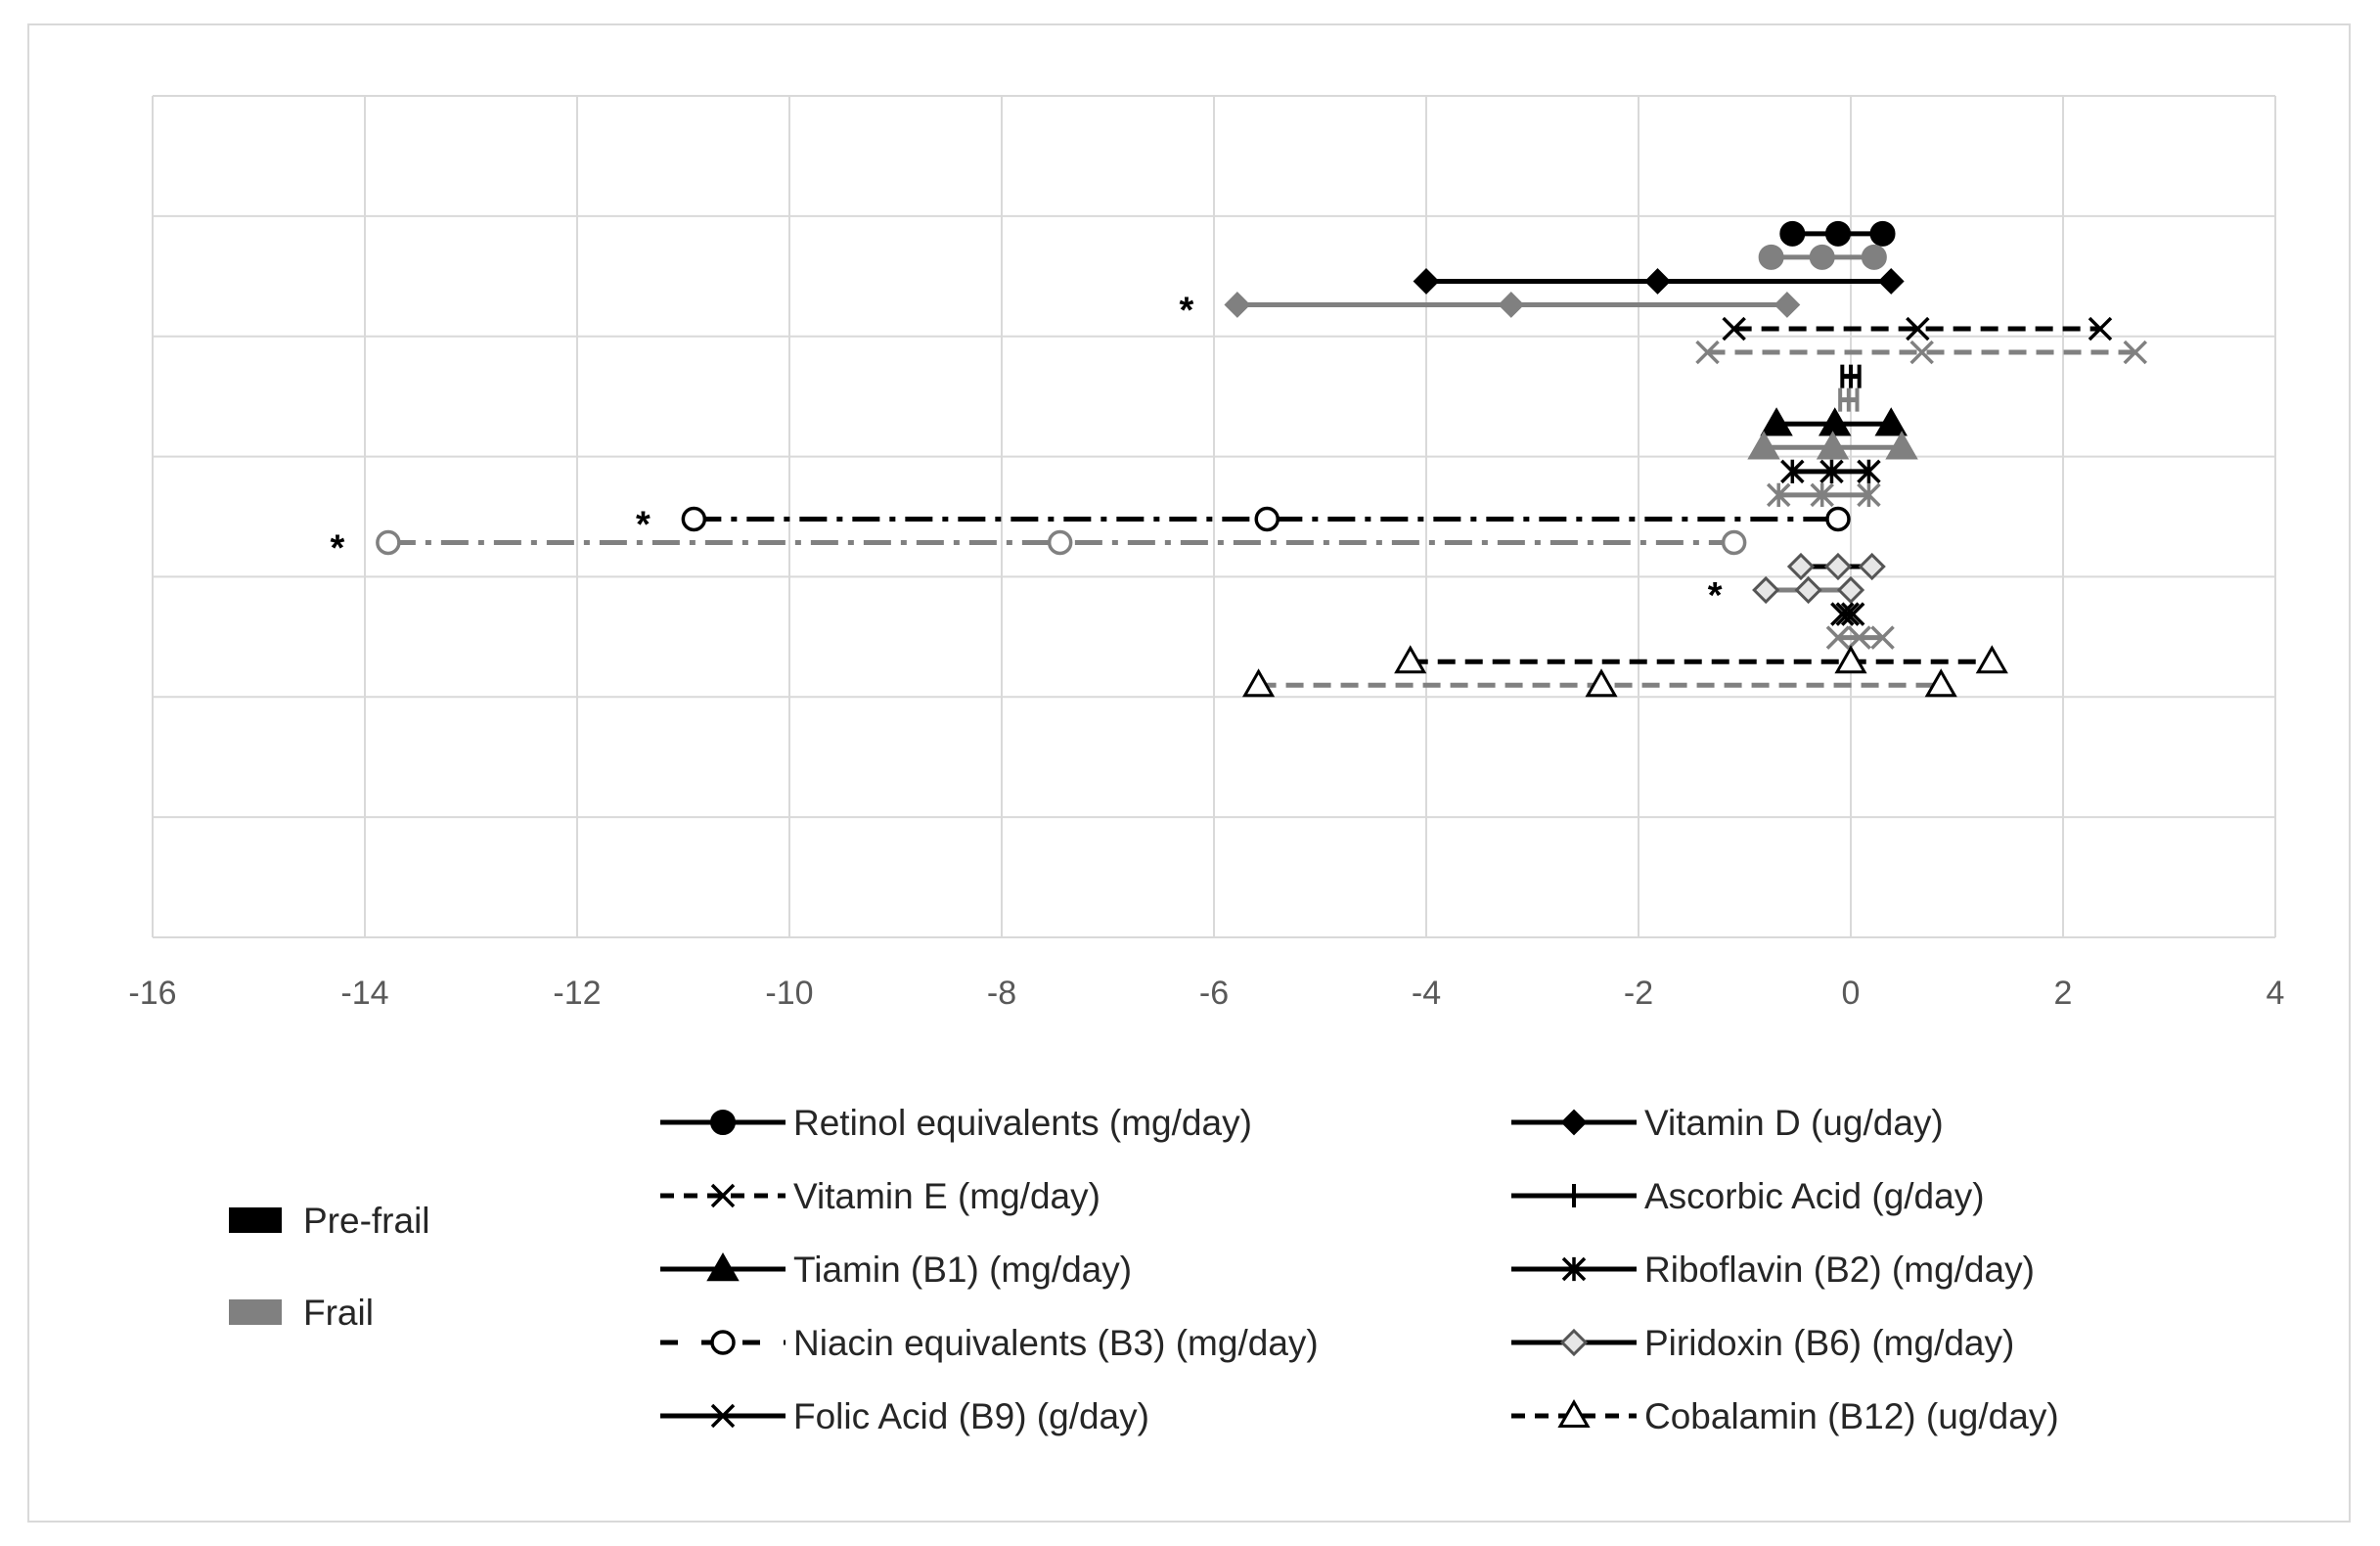 The width and height of the screenshot is (2380, 1546). Describe the element at coordinates (2063, 994) in the screenshot. I see `x-tick-label: 2` at that location.